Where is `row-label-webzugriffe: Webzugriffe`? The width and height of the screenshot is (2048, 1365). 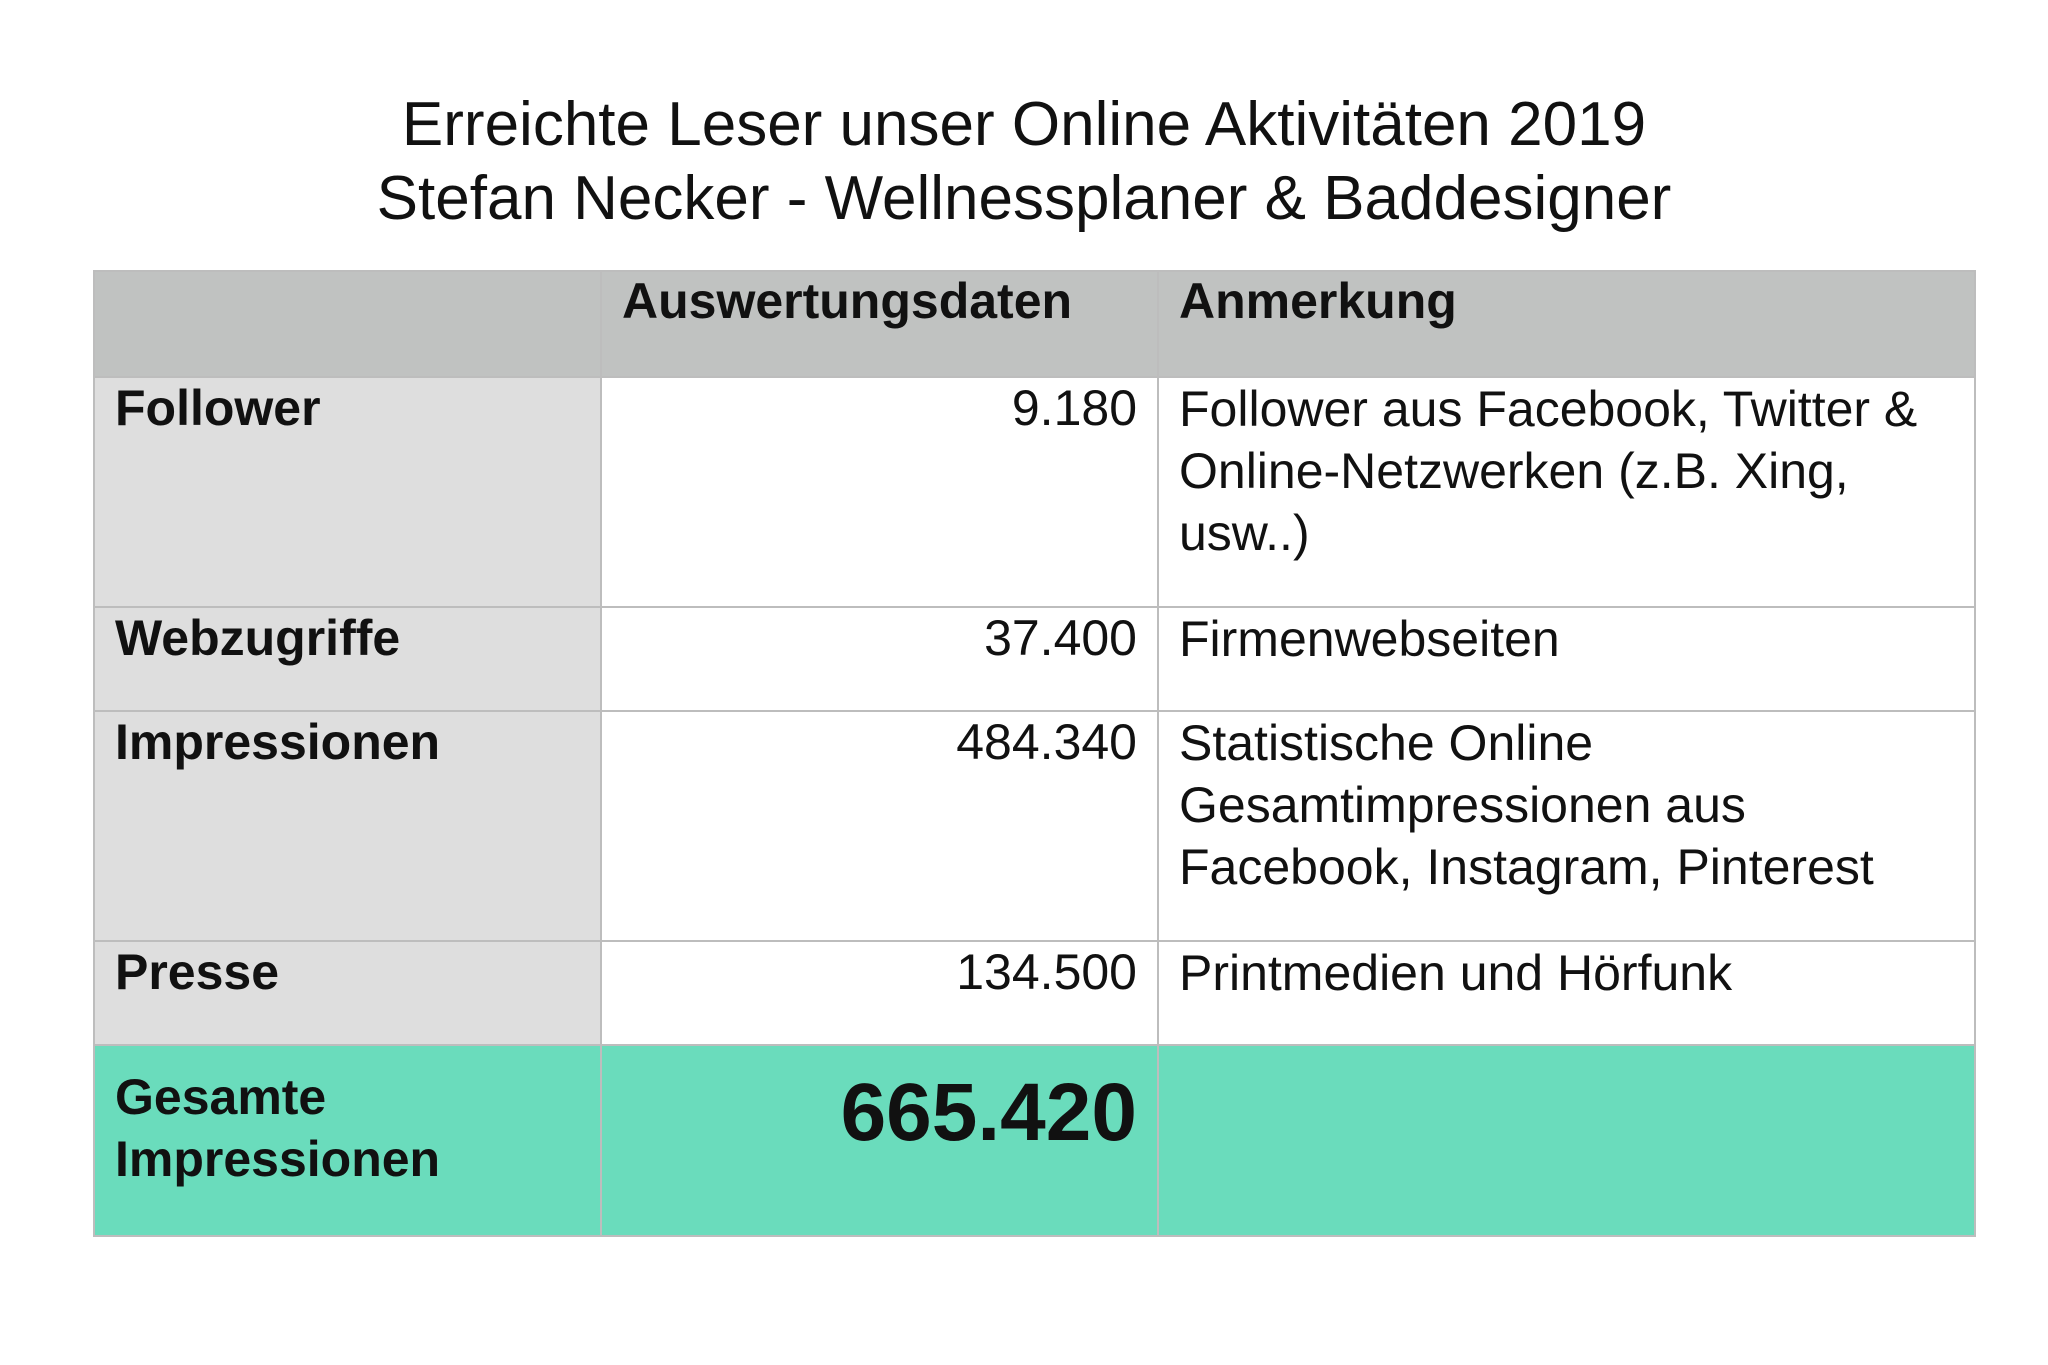
row-label-webzugriffe: Webzugriffe is located at coordinates (347, 659).